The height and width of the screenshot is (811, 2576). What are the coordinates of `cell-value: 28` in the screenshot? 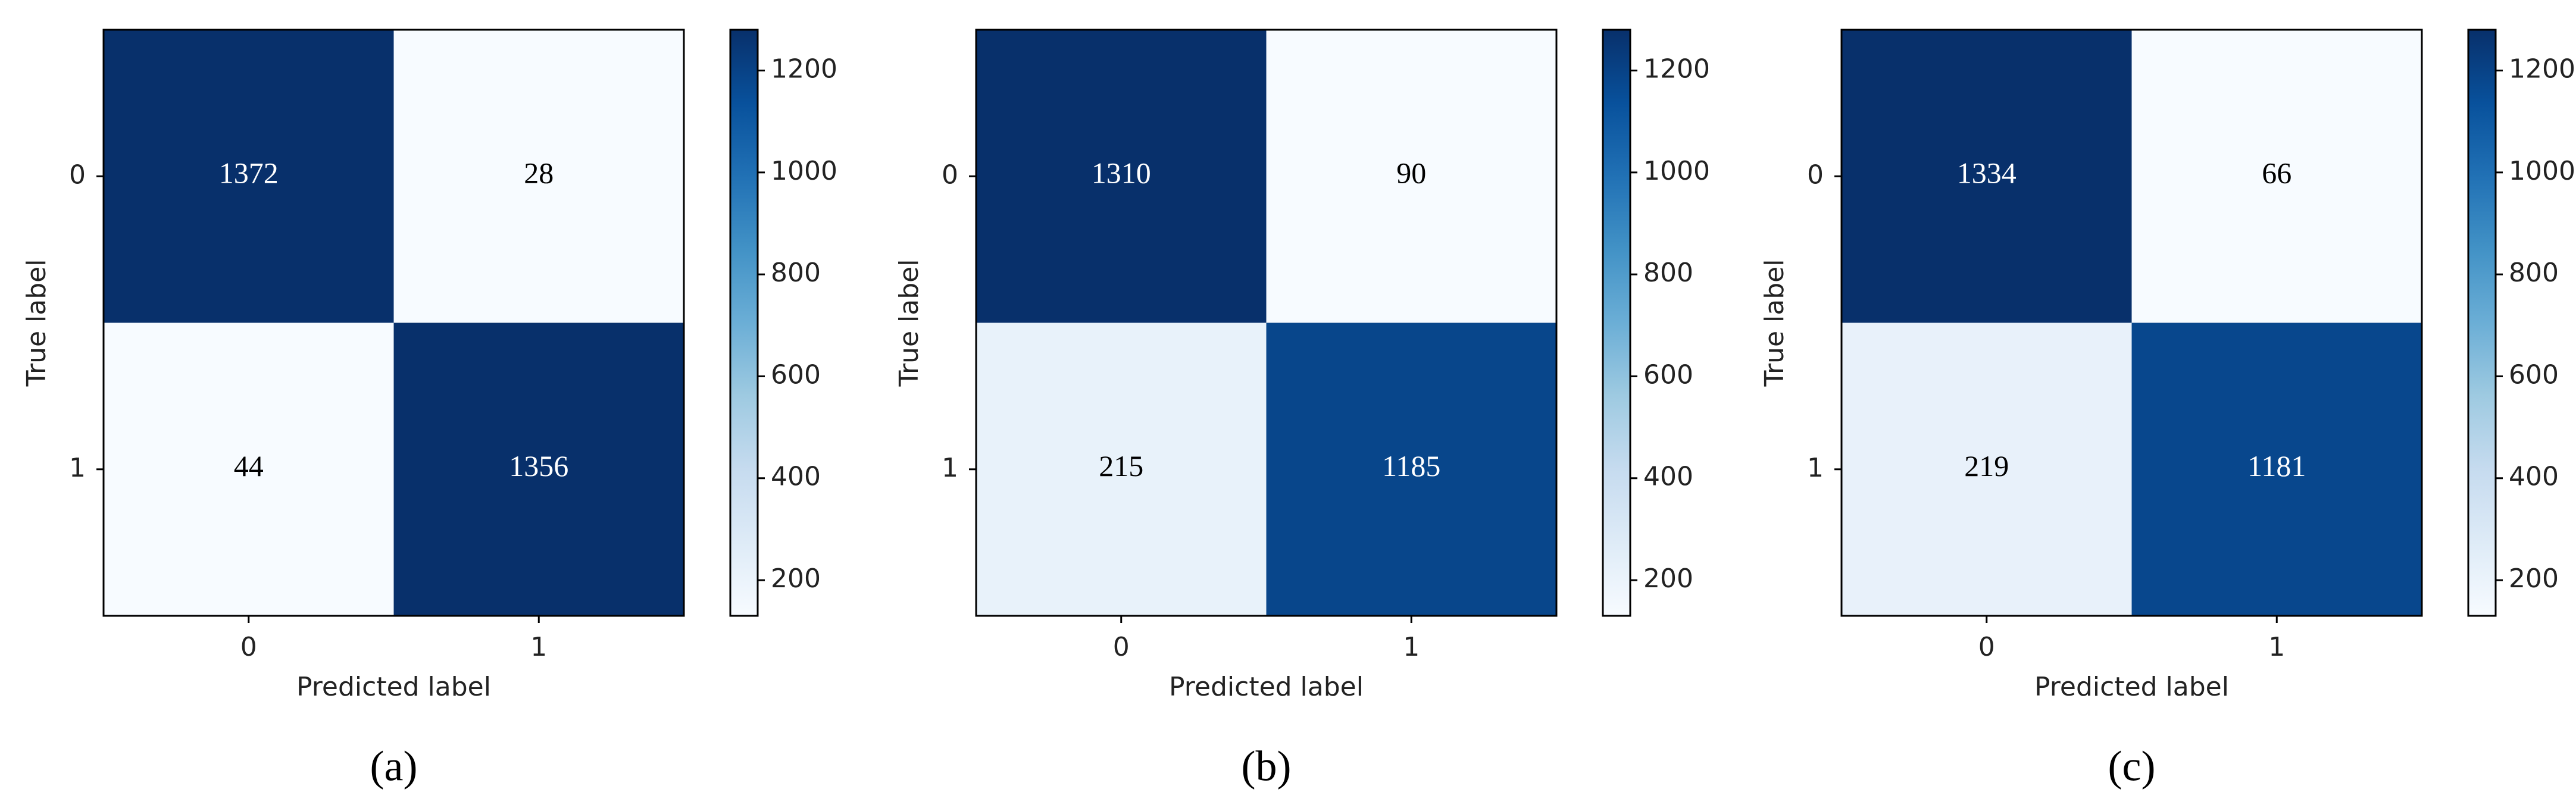 It's located at (539, 173).